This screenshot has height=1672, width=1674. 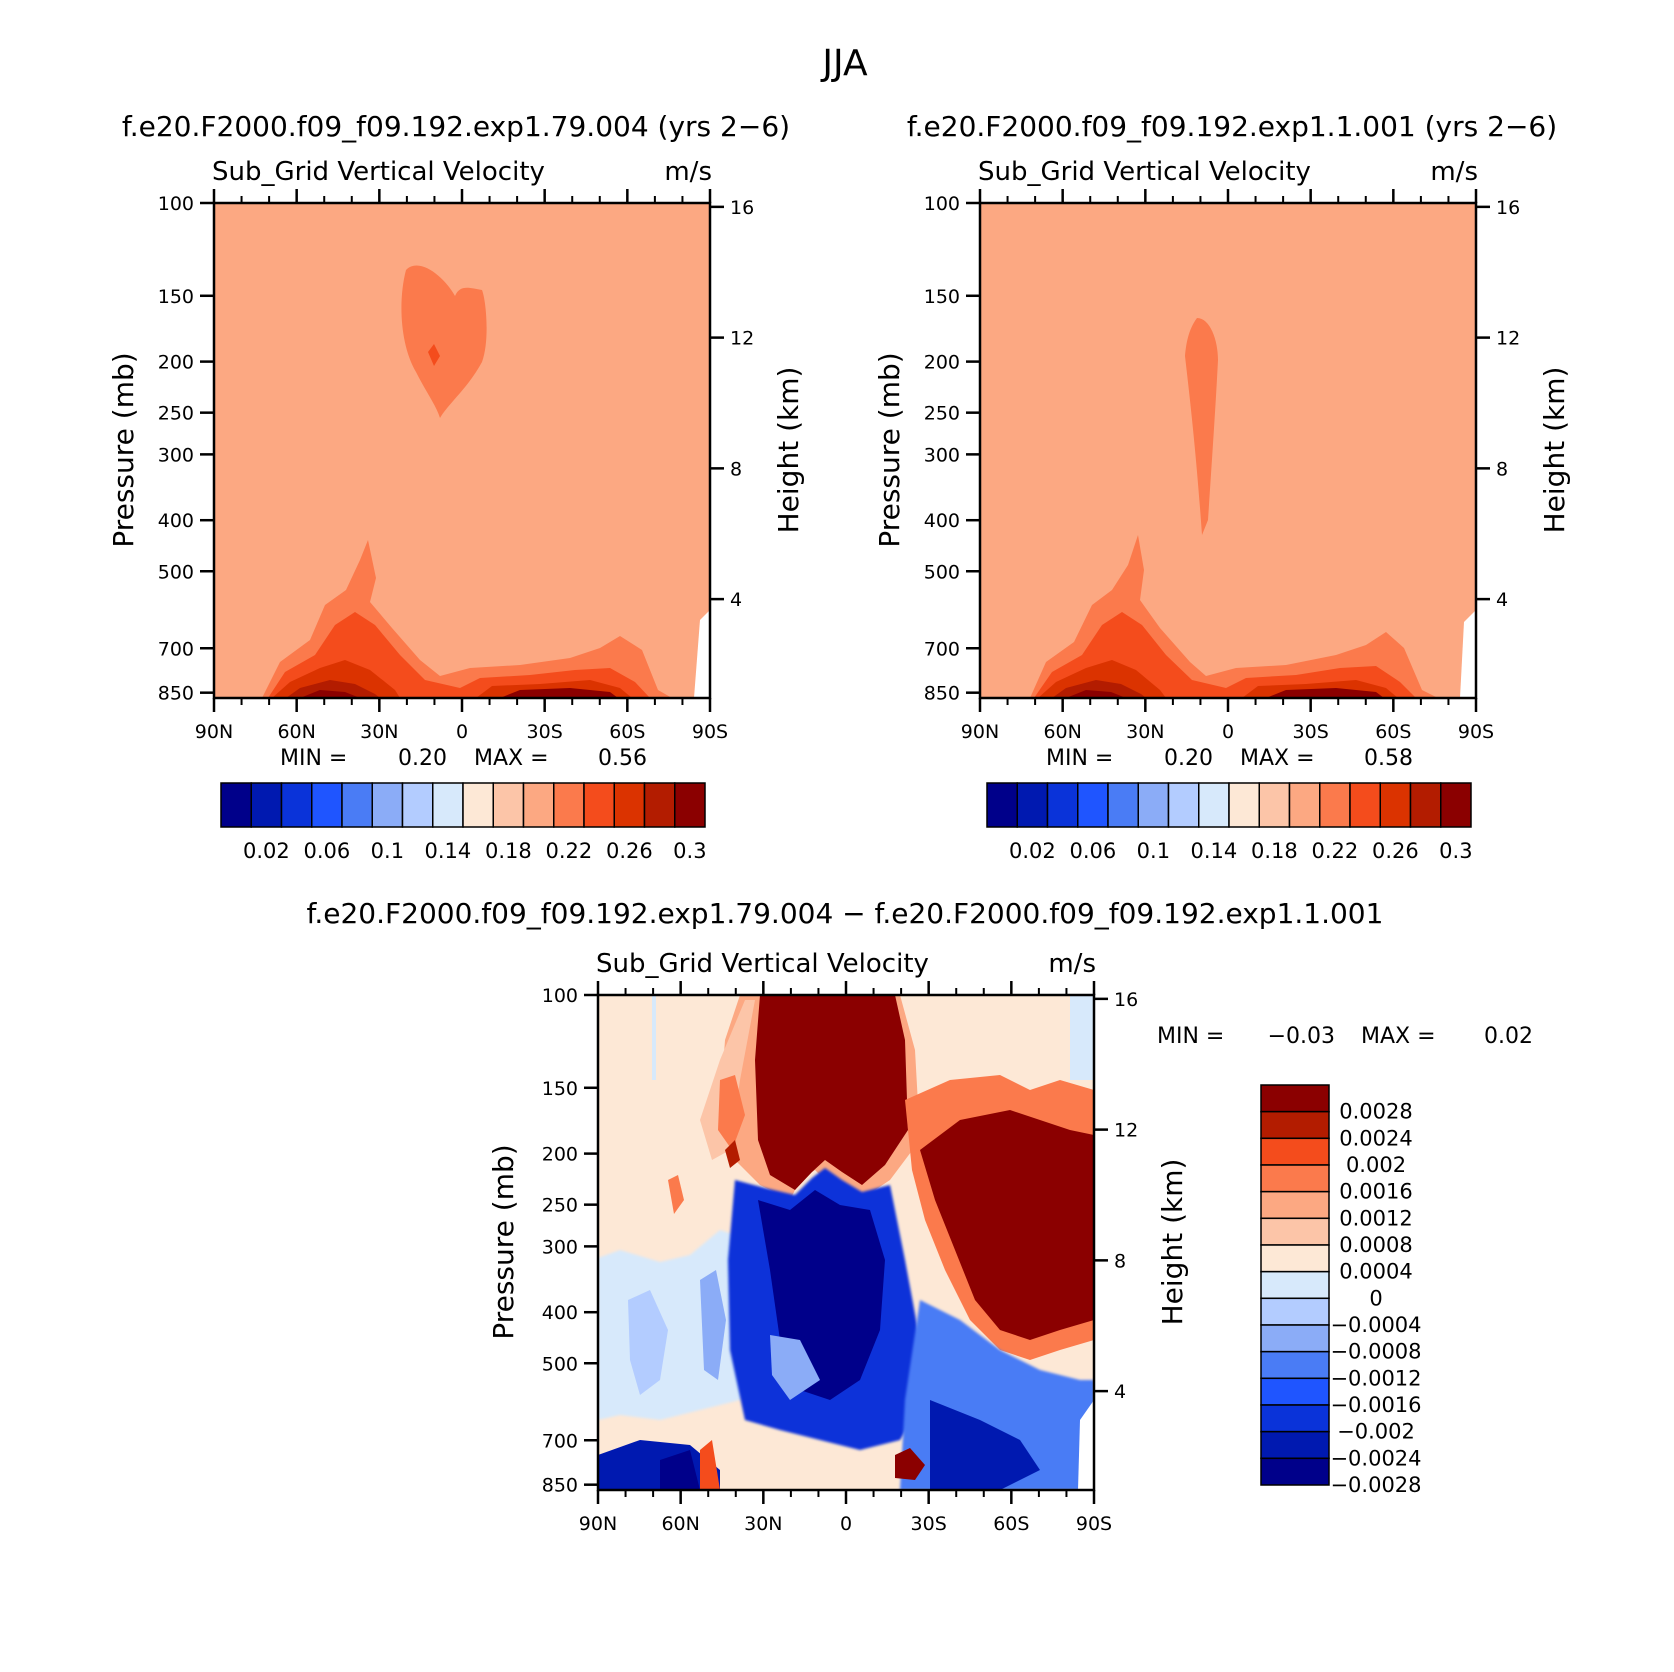 I want to click on panel-c-negative-interior-light, so click(x=795, y=1367).